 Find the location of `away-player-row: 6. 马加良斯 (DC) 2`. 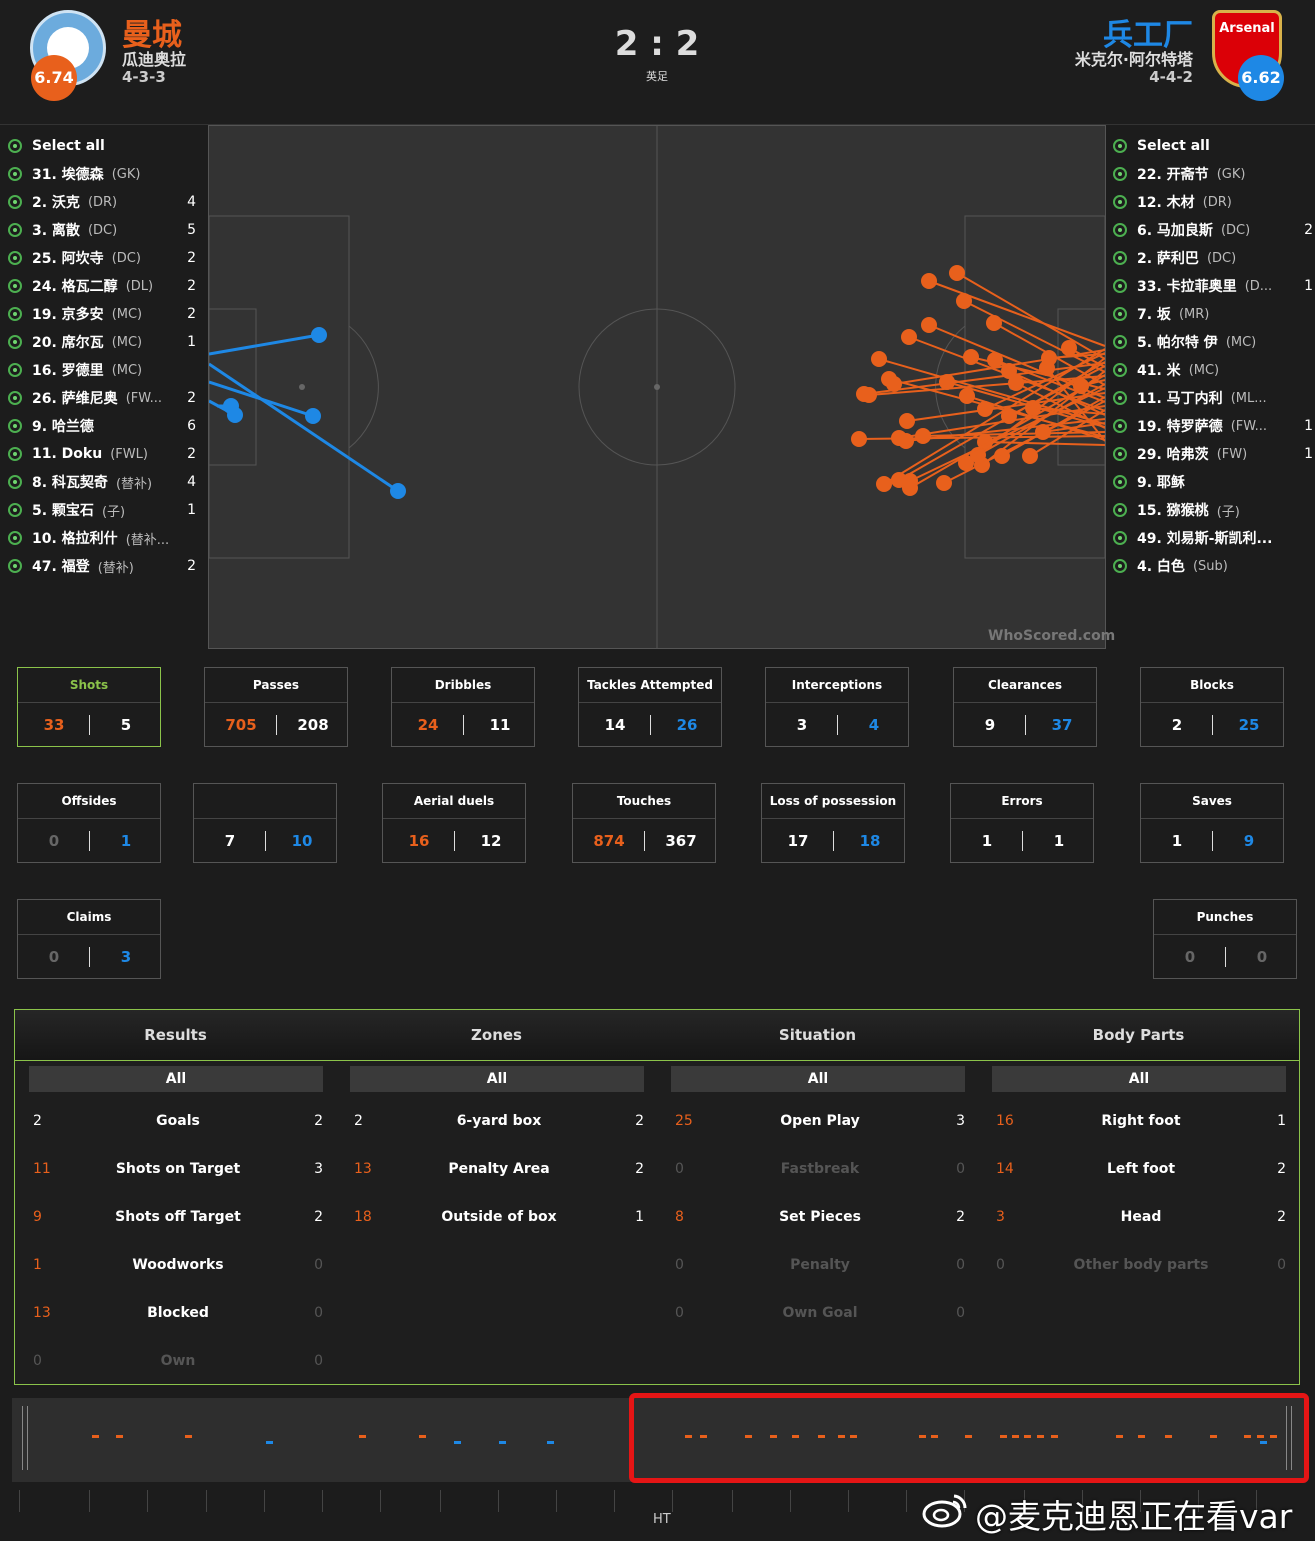

away-player-row: 6. 马加良斯 (DC) 2 is located at coordinates (1213, 230).